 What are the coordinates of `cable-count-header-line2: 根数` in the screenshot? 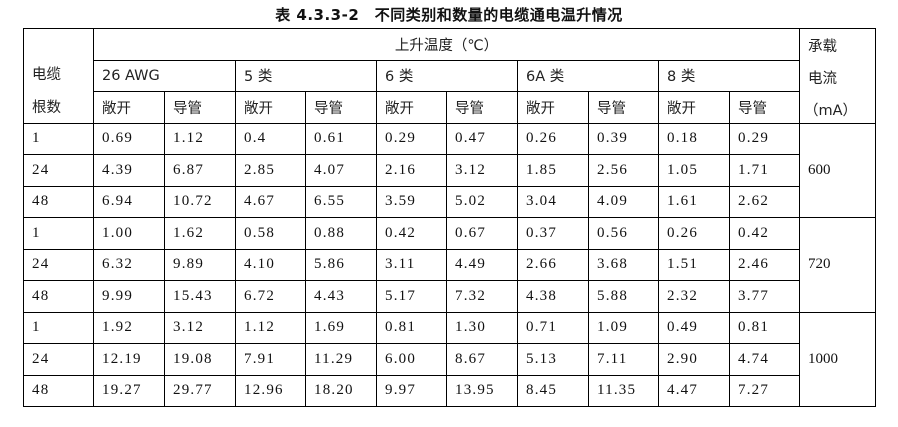 It's located at (46, 107).